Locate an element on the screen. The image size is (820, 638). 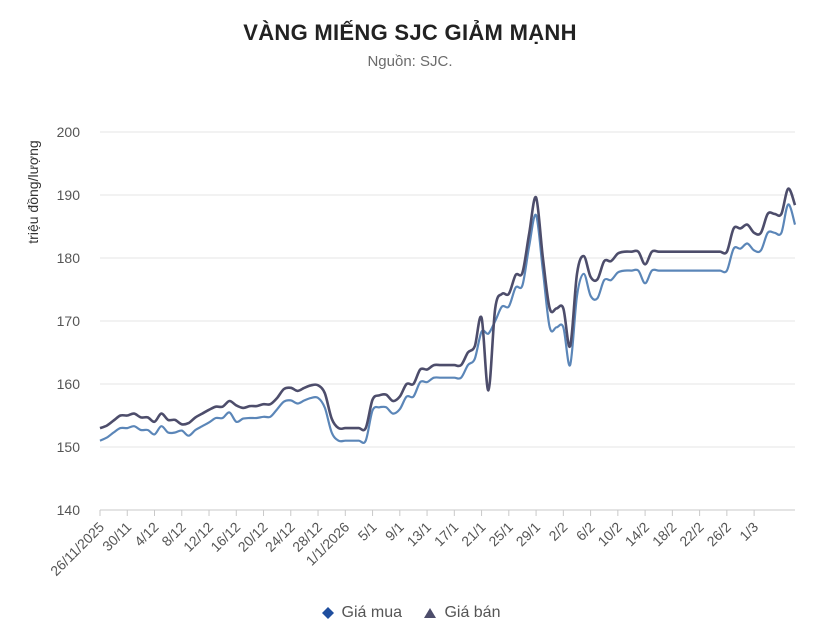
x-tick-label: 17/1 is located at coordinates (446, 534).